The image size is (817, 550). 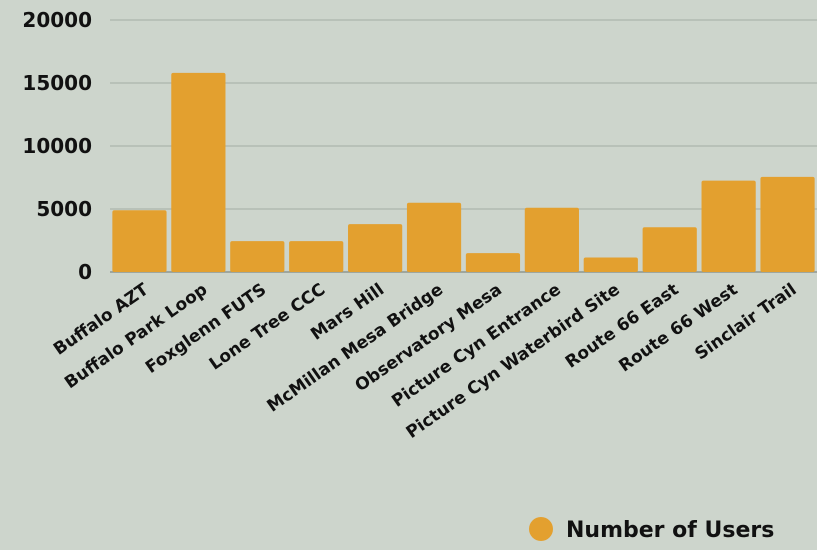 What do you see at coordinates (746, 322) in the screenshot?
I see `x-tick-label: Sinclair Trail` at bounding box center [746, 322].